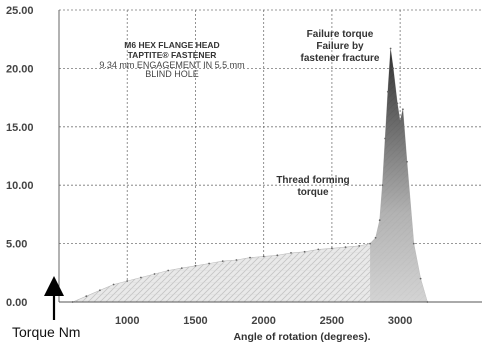 This screenshot has height=345, width=490. I want to click on y-tick-label: 10.00, so click(20, 186).